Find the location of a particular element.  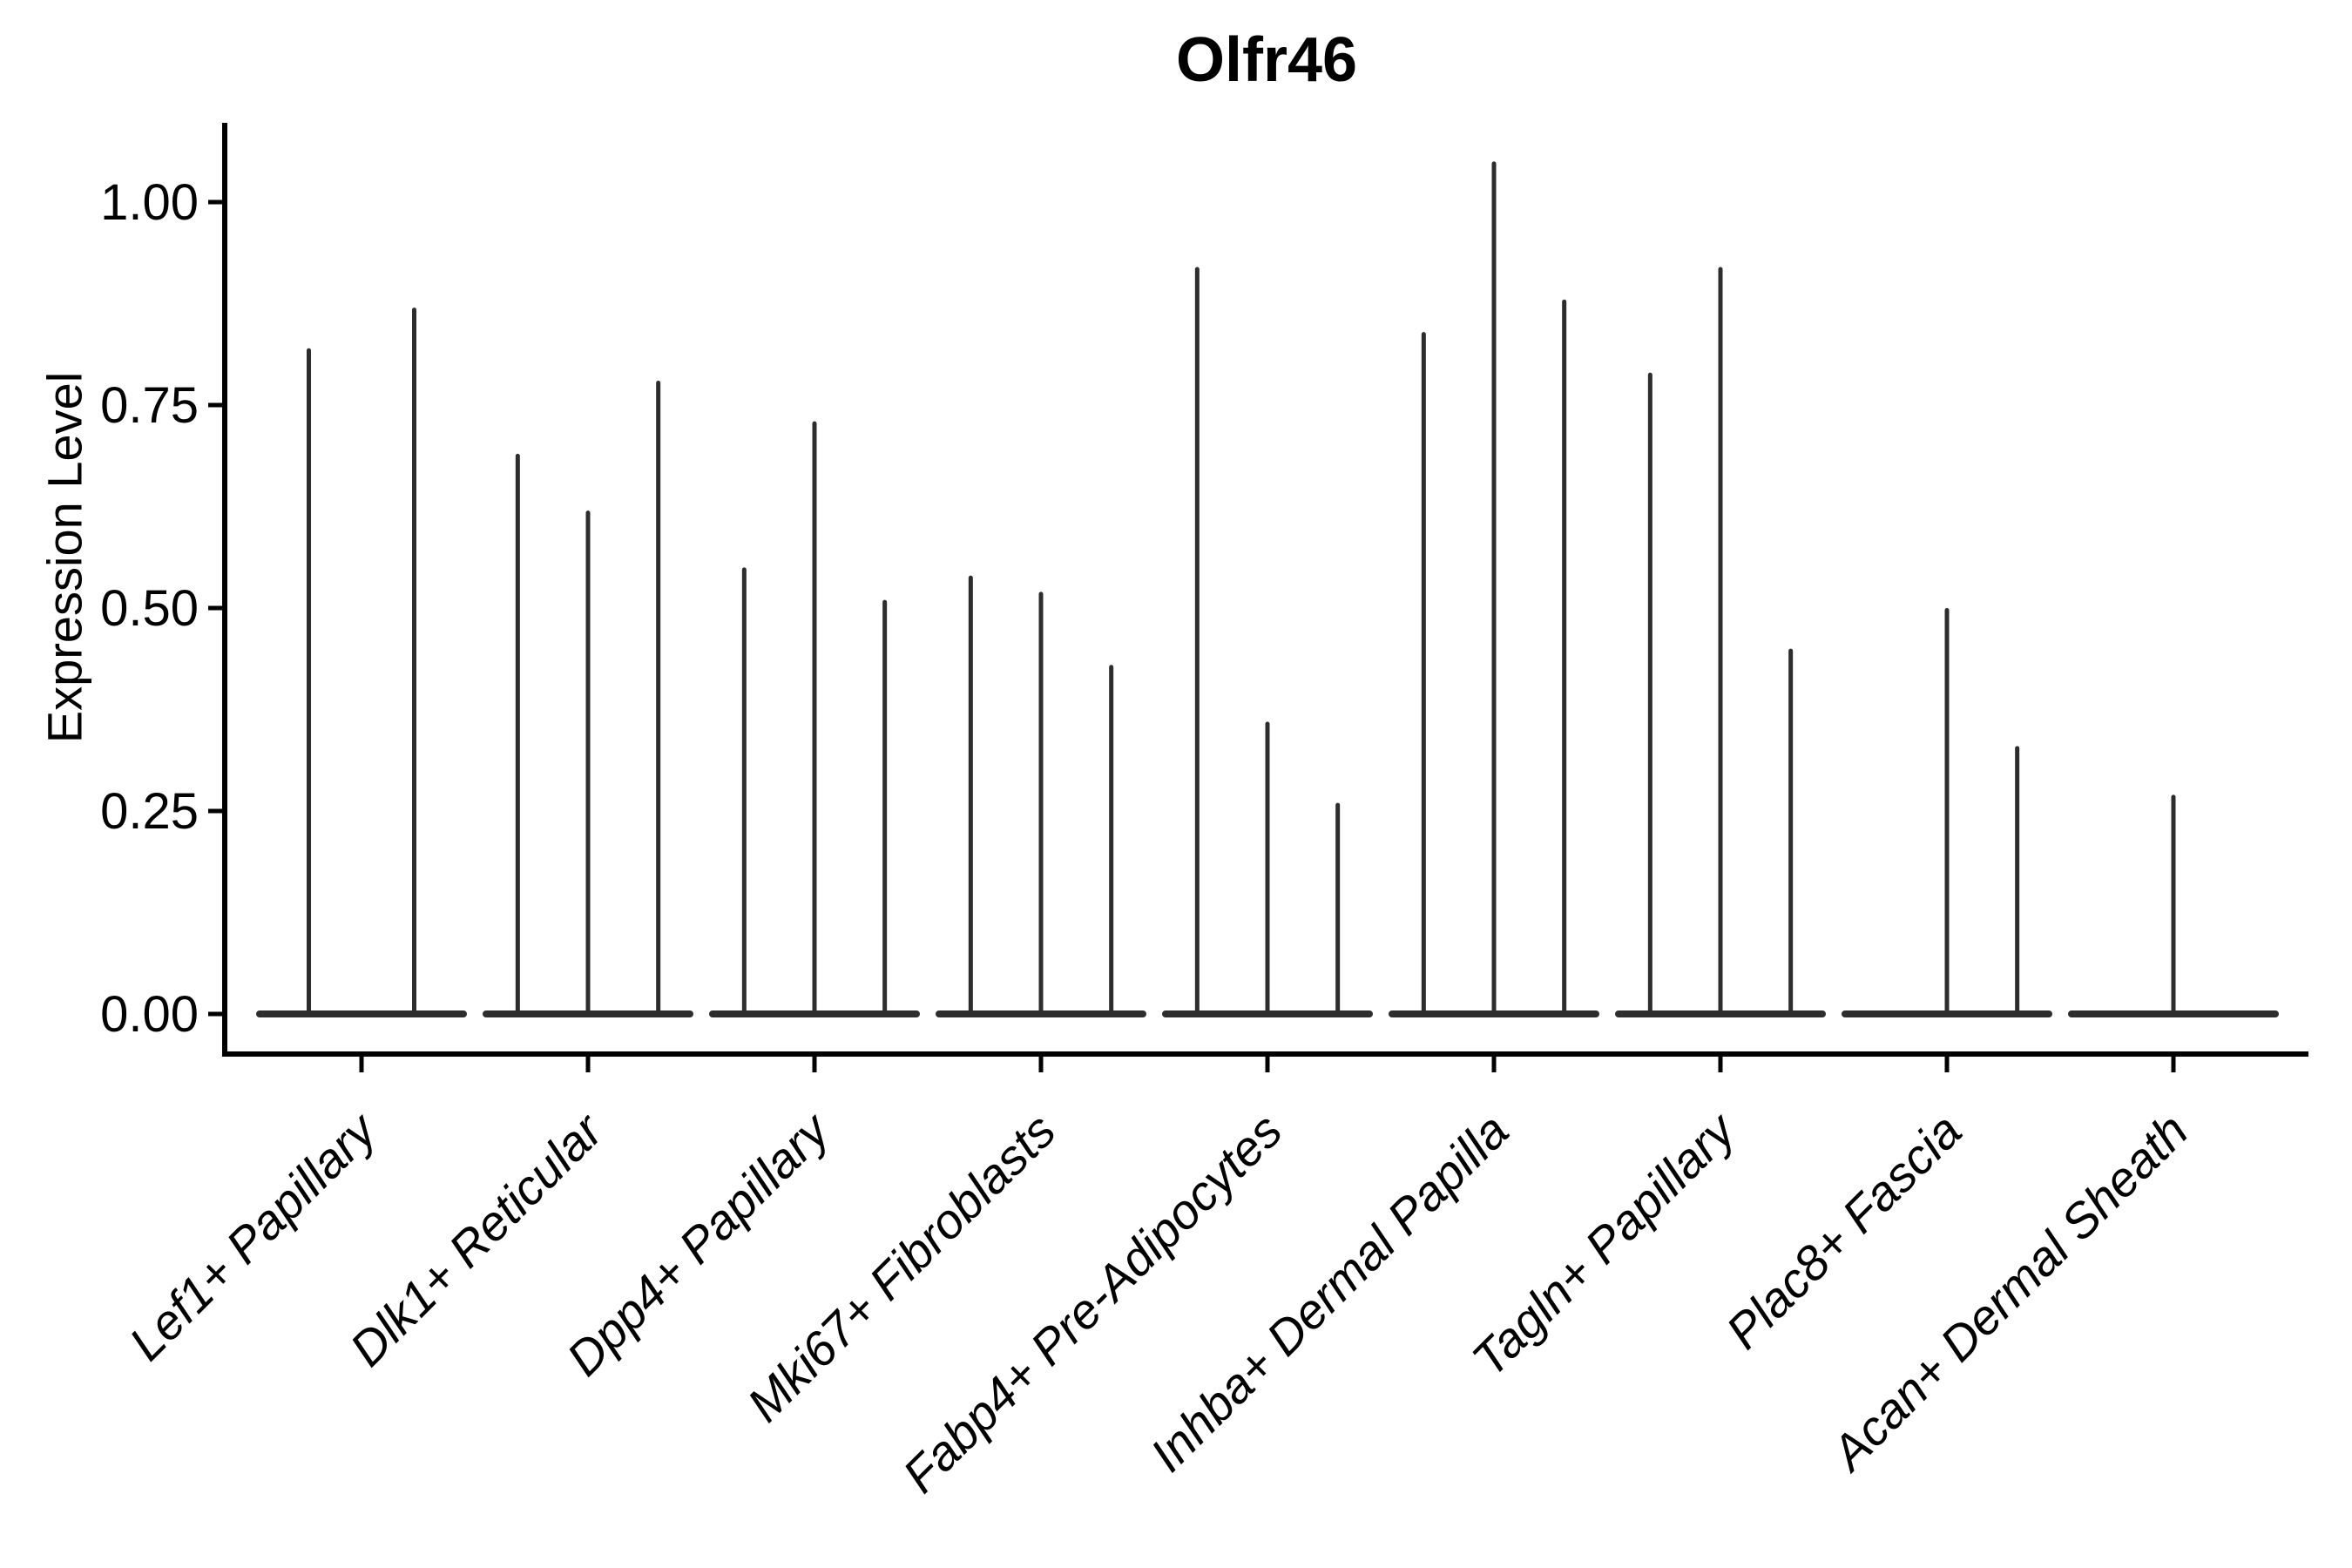

y-tick-label: 0.25 is located at coordinates (150, 811).